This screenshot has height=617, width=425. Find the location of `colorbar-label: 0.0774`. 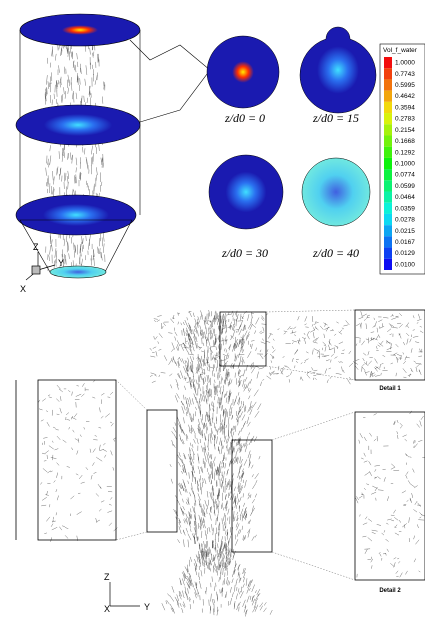

colorbar-label: 0.0774 is located at coordinates (405, 175).